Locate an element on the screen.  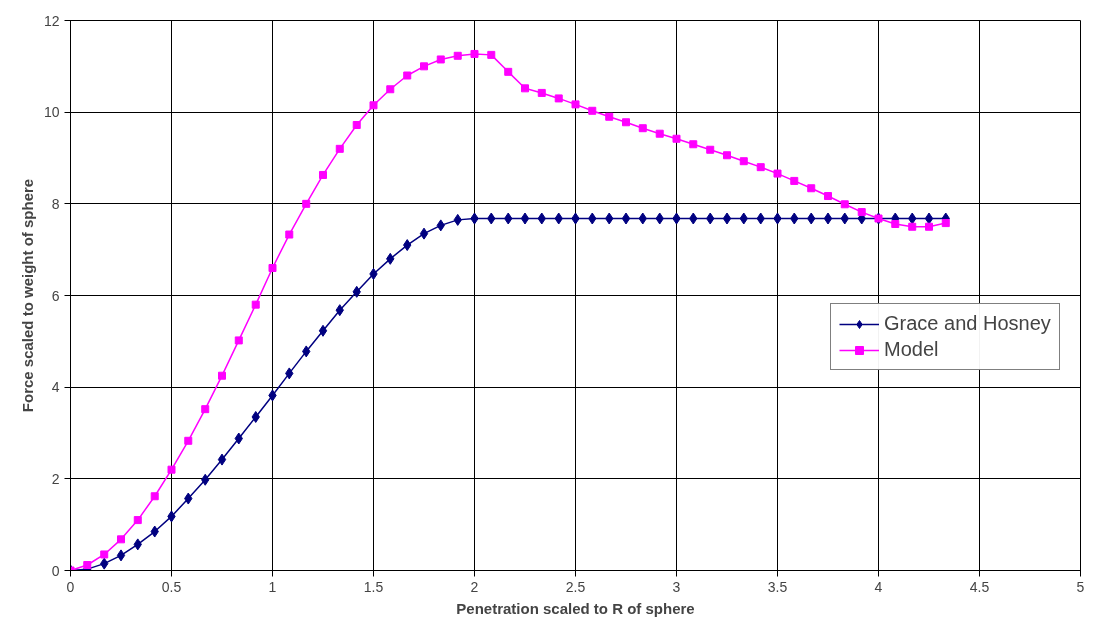
y-tick-label: 2 is located at coordinates (55, 478).